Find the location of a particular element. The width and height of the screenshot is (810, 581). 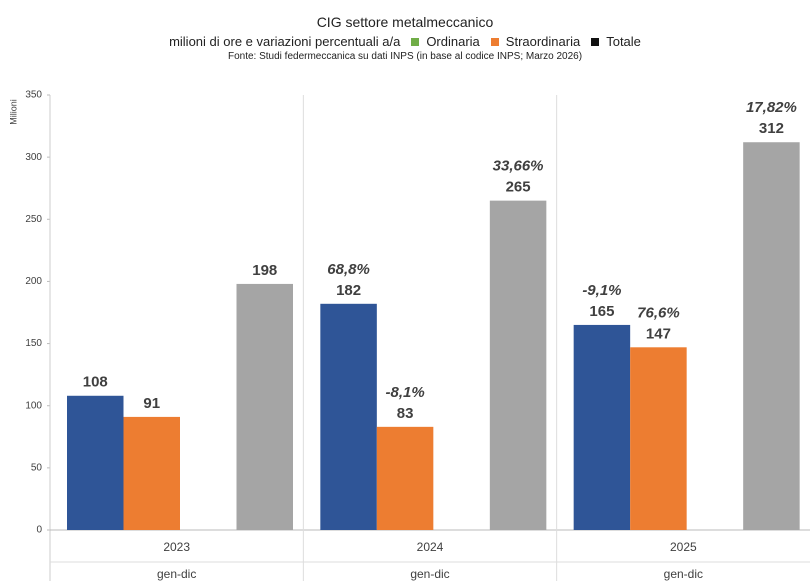

y-tick-label: 350 is located at coordinates (33, 95).